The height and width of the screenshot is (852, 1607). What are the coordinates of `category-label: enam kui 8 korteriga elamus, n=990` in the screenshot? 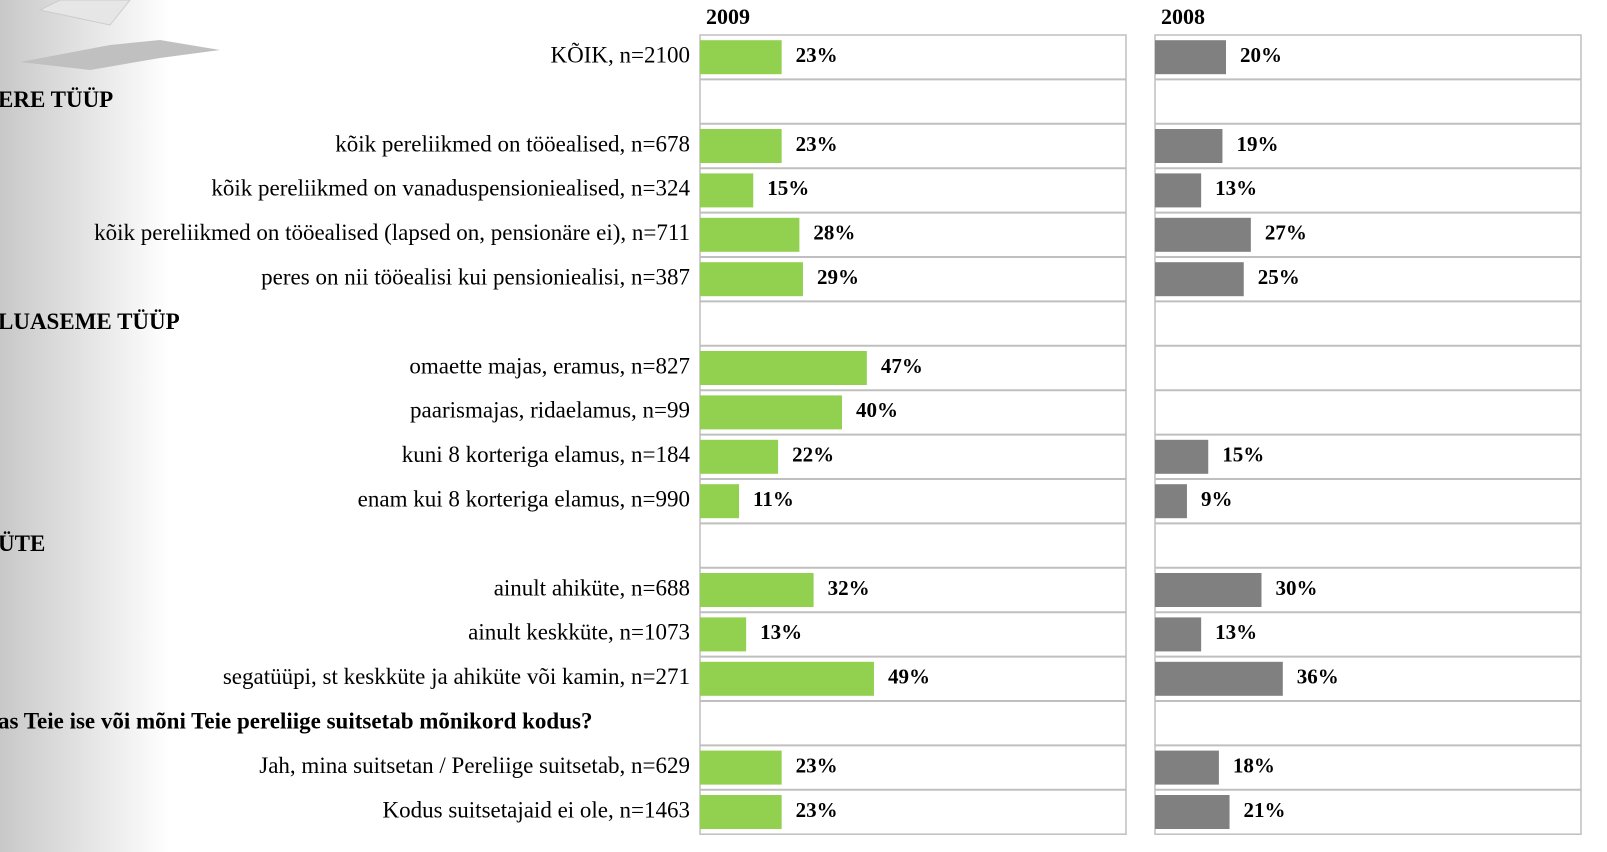 It's located at (524, 498).